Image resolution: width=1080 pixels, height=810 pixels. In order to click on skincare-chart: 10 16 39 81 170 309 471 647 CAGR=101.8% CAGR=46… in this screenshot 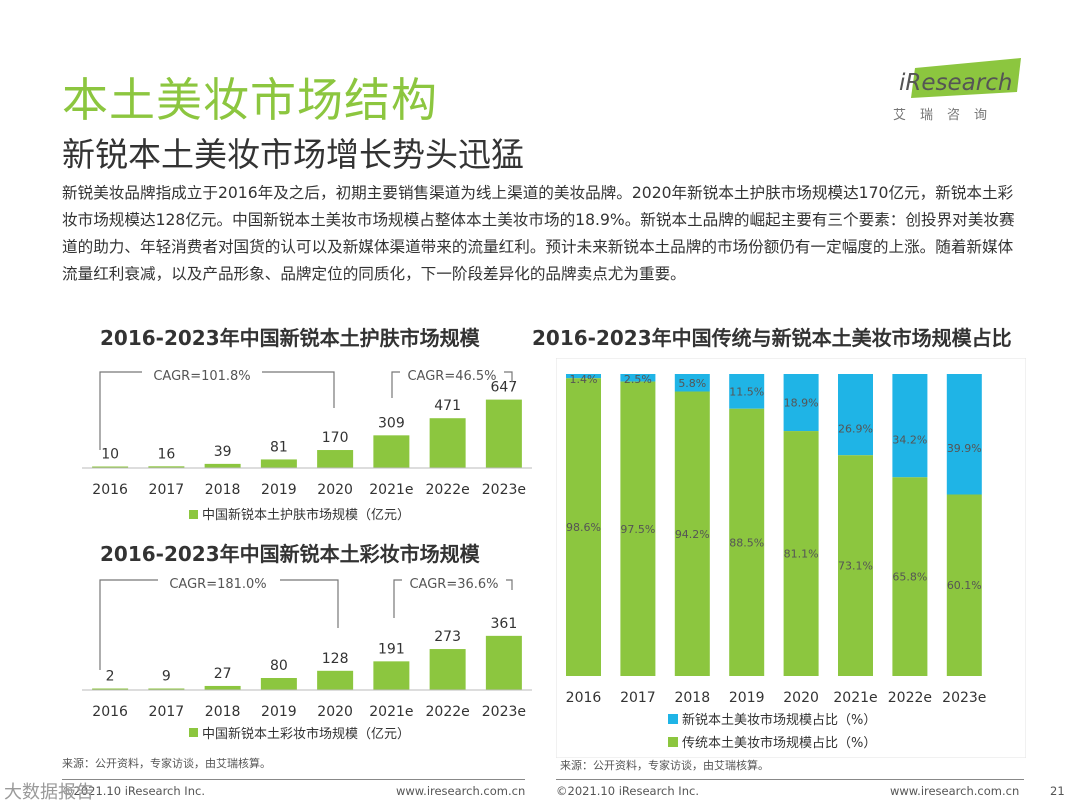, I will do `click(307, 446)`.